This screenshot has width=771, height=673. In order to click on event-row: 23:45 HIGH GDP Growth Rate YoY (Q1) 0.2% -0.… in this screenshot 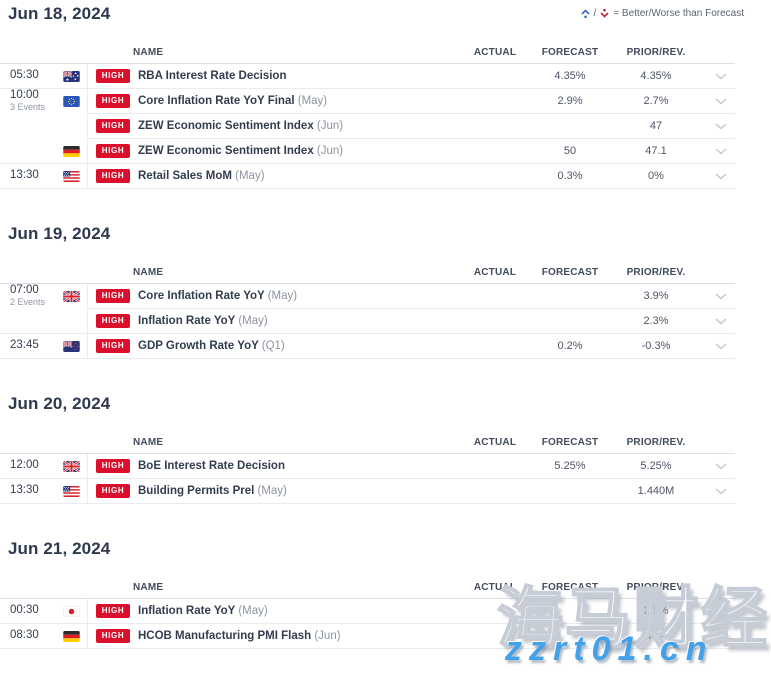, I will do `click(367, 346)`.